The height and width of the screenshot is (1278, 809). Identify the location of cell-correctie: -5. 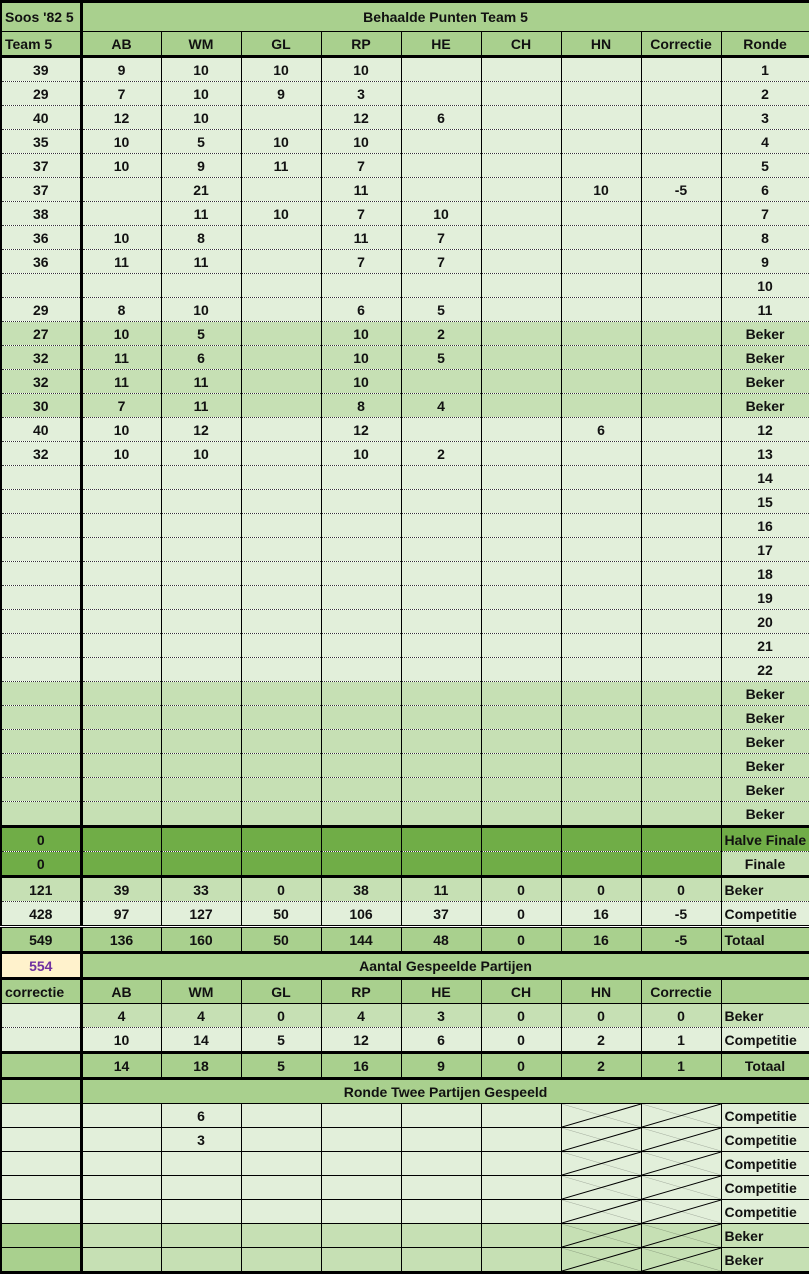
(681, 940).